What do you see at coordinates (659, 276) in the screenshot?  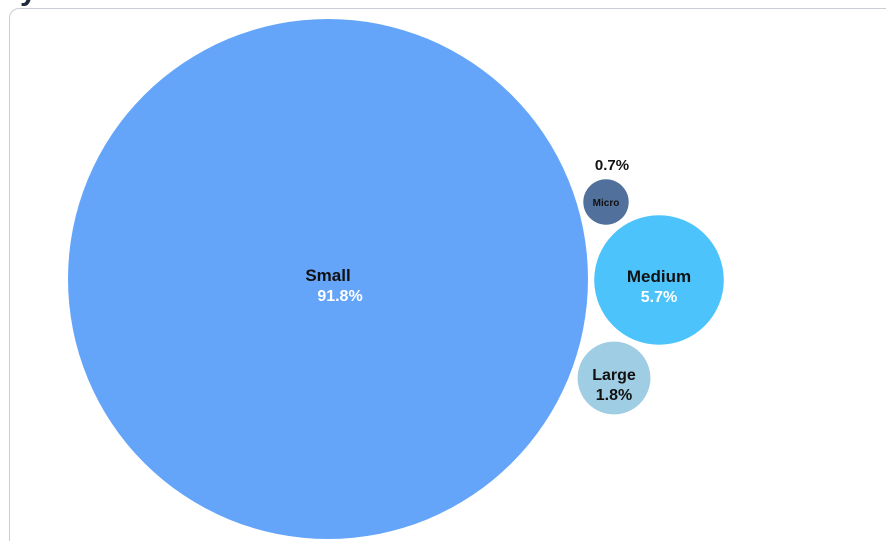 I see `bubble-label-medium: Medium` at bounding box center [659, 276].